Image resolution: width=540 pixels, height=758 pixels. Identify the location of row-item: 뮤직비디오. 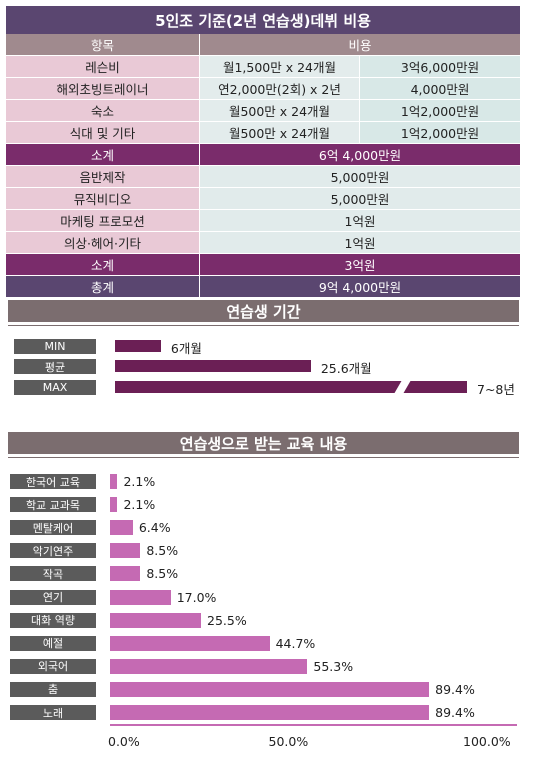
(103, 198).